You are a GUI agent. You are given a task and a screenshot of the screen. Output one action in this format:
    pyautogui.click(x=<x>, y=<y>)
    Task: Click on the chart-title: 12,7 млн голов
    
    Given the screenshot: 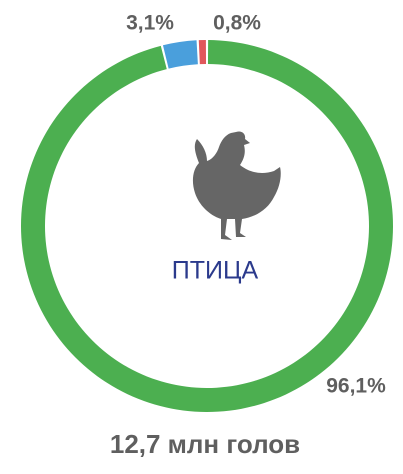 What is the action you would take?
    pyautogui.click(x=205, y=444)
    